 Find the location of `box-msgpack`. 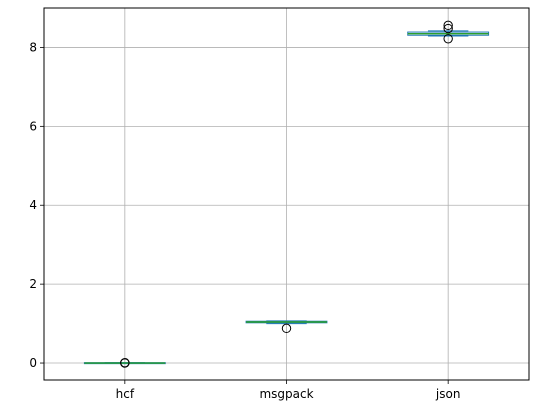

box-msgpack is located at coordinates (286, 327).